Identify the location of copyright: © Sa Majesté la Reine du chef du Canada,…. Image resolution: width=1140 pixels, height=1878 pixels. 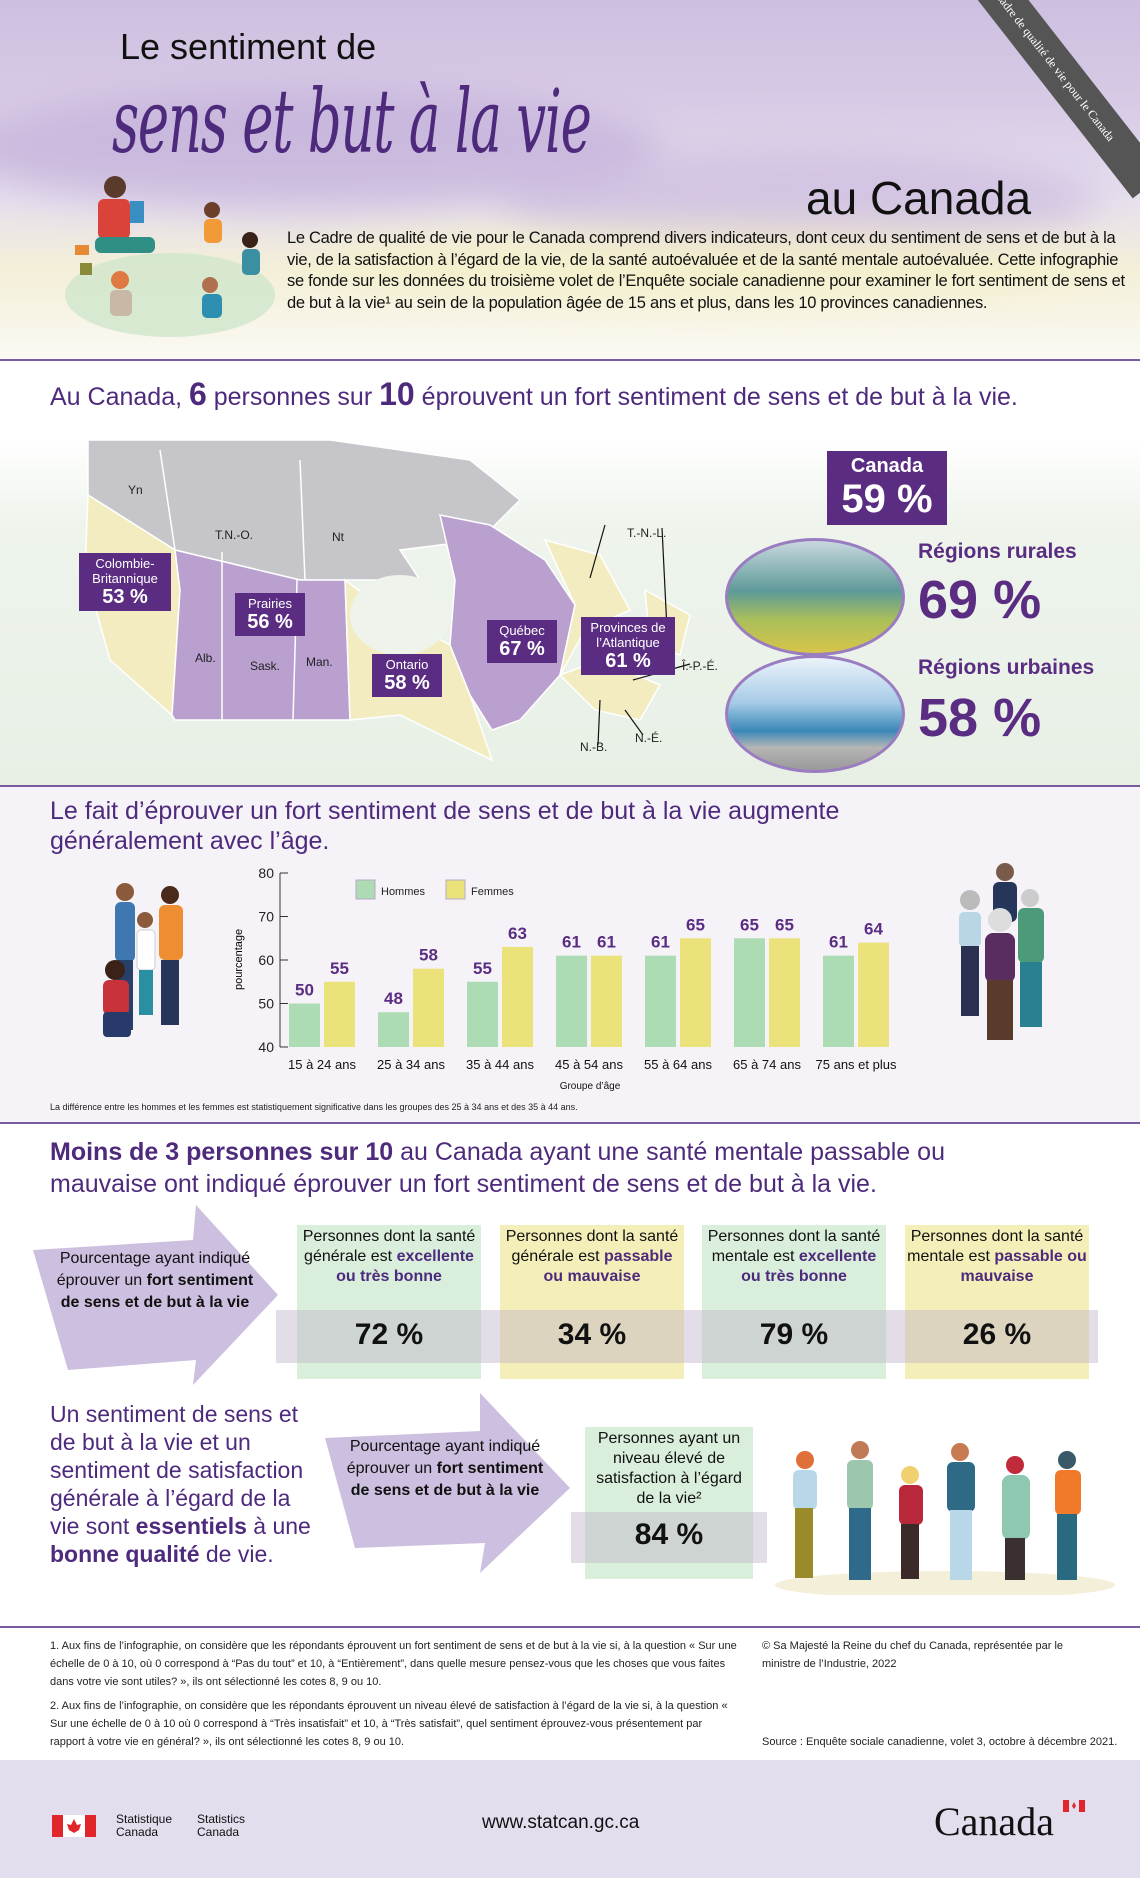
(913, 1655).